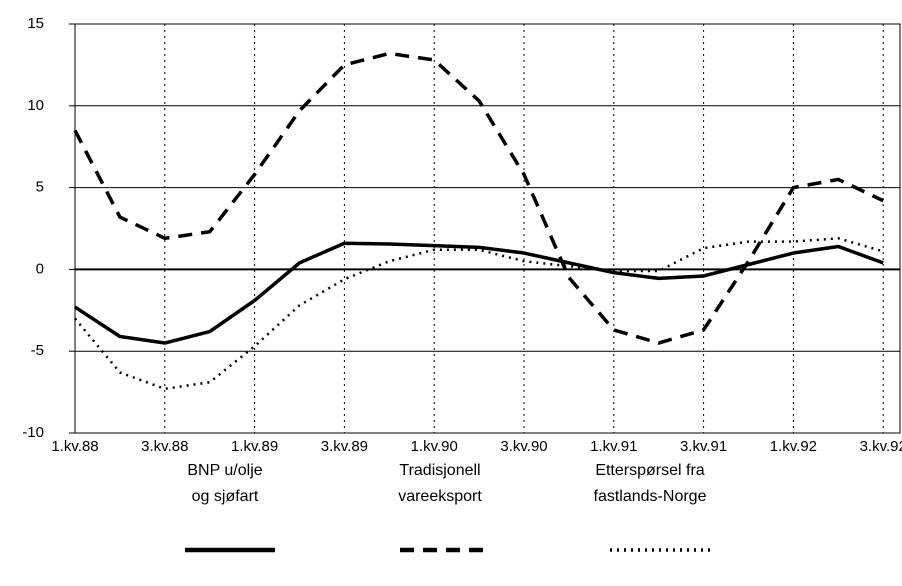 The height and width of the screenshot is (586, 902). What do you see at coordinates (40, 187) in the screenshot?
I see `y-tick-label: 5` at bounding box center [40, 187].